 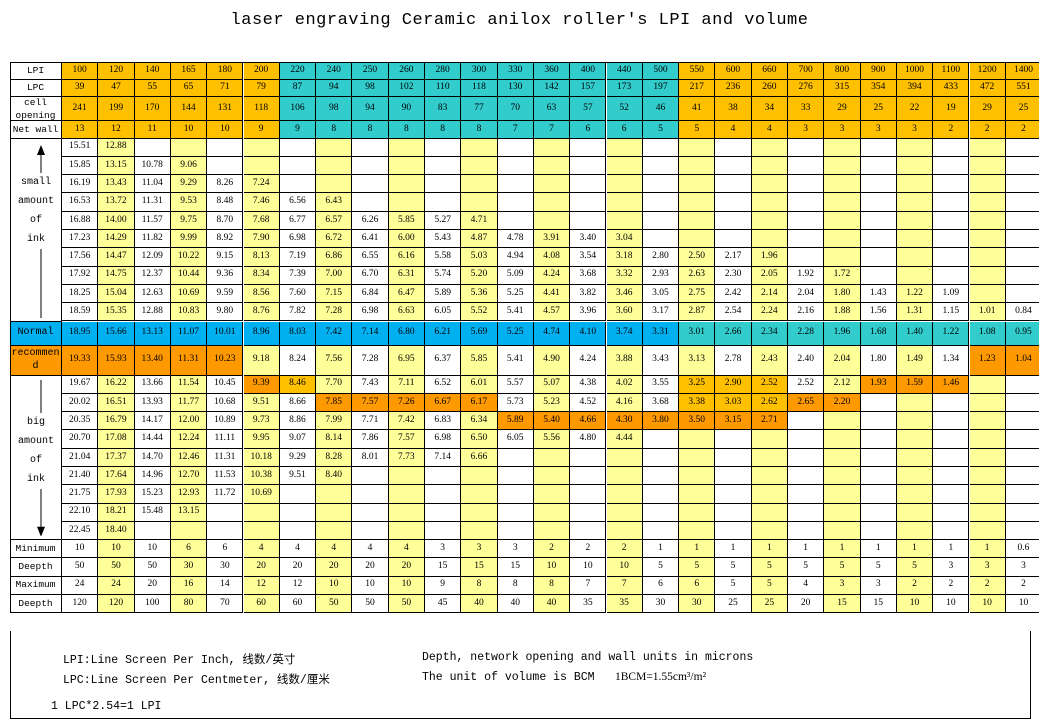 I want to click on volume-cell: 18.40, so click(x=116, y=531).